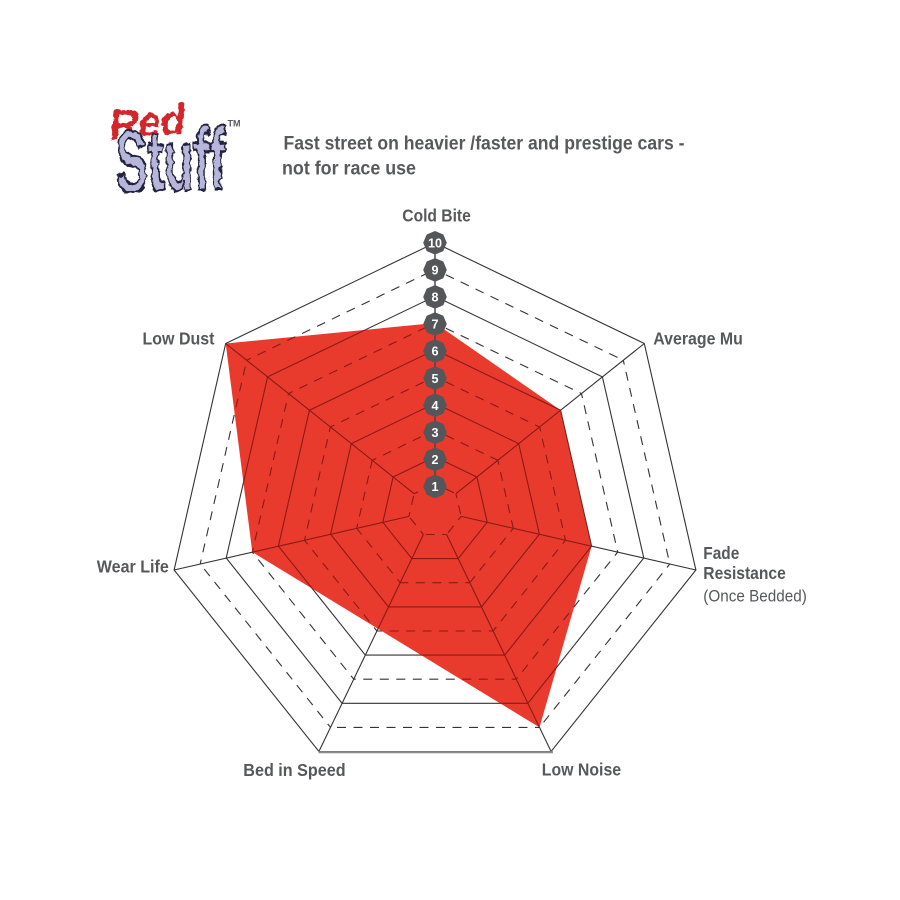 This screenshot has height=900, width=900. I want to click on svg-text: Average Mu, so click(698, 339).